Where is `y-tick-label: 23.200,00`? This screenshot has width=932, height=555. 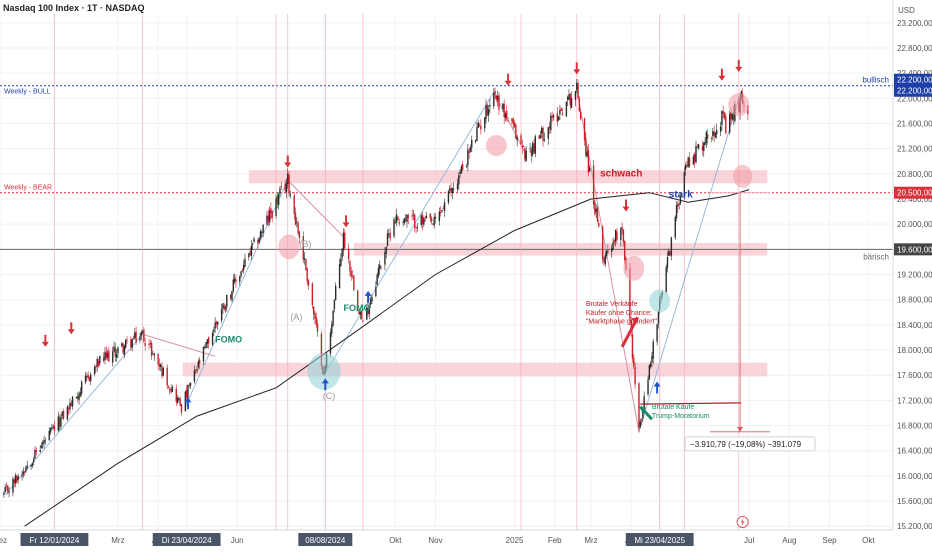 y-tick-label: 23.200,00 is located at coordinates (914, 23).